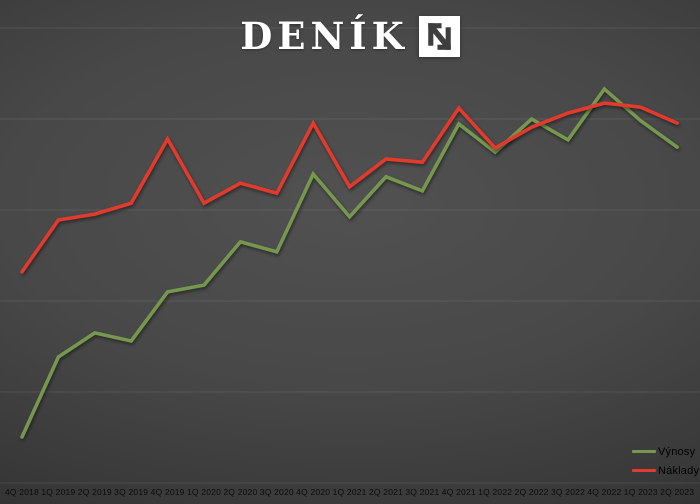 This screenshot has height=504, width=700. Describe the element at coordinates (422, 492) in the screenshot. I see `x-axis-label: 3Q 2021` at that location.